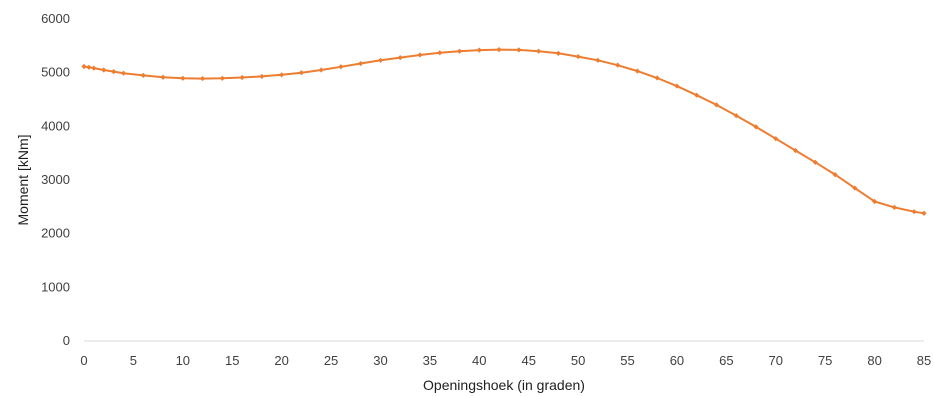 This screenshot has height=396, width=934. Describe the element at coordinates (232, 360) in the screenshot. I see `x-tick-label: 15` at that location.